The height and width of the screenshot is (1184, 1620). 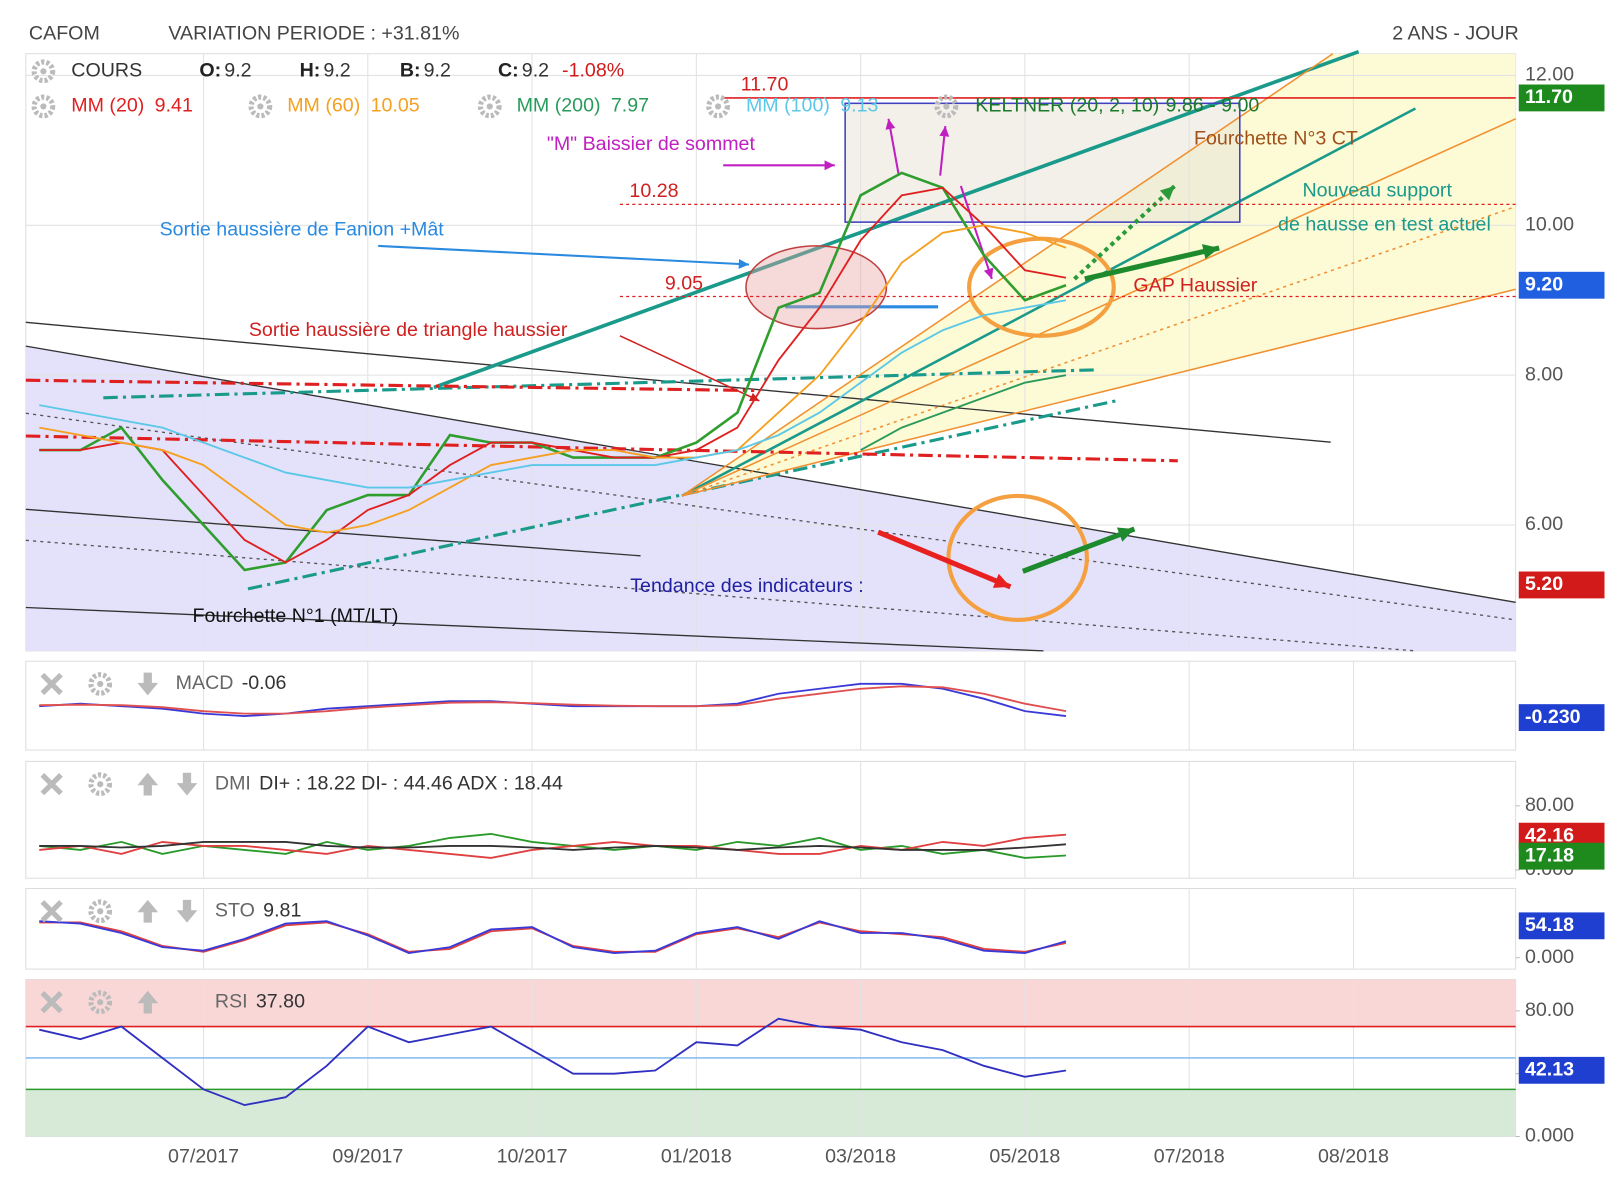 What do you see at coordinates (746, 586) in the screenshot?
I see `annotation: Tendance des indicateurs :` at bounding box center [746, 586].